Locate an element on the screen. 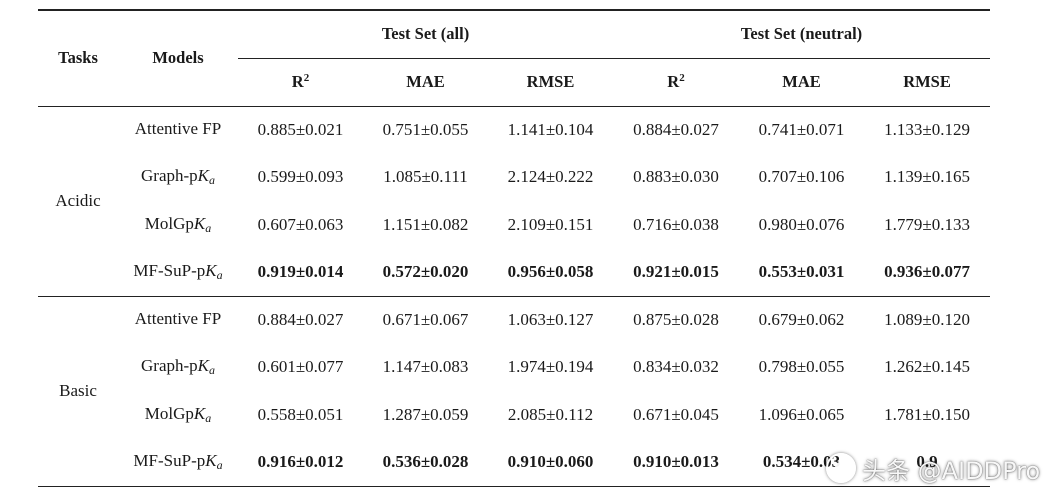  metric-value: 0.885±0.021 is located at coordinates (300, 129).